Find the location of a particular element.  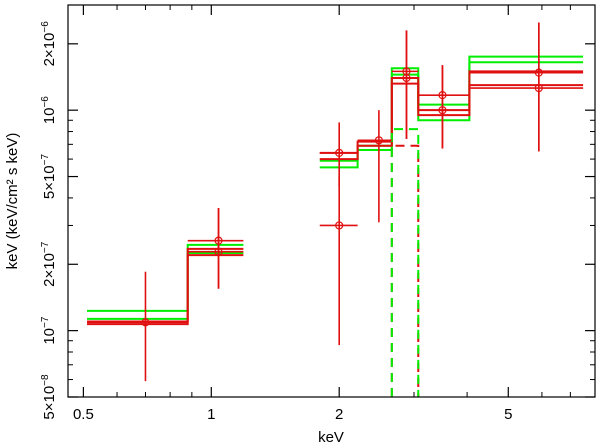

y-tick-label: 2×10−6 is located at coordinates (49, 44).